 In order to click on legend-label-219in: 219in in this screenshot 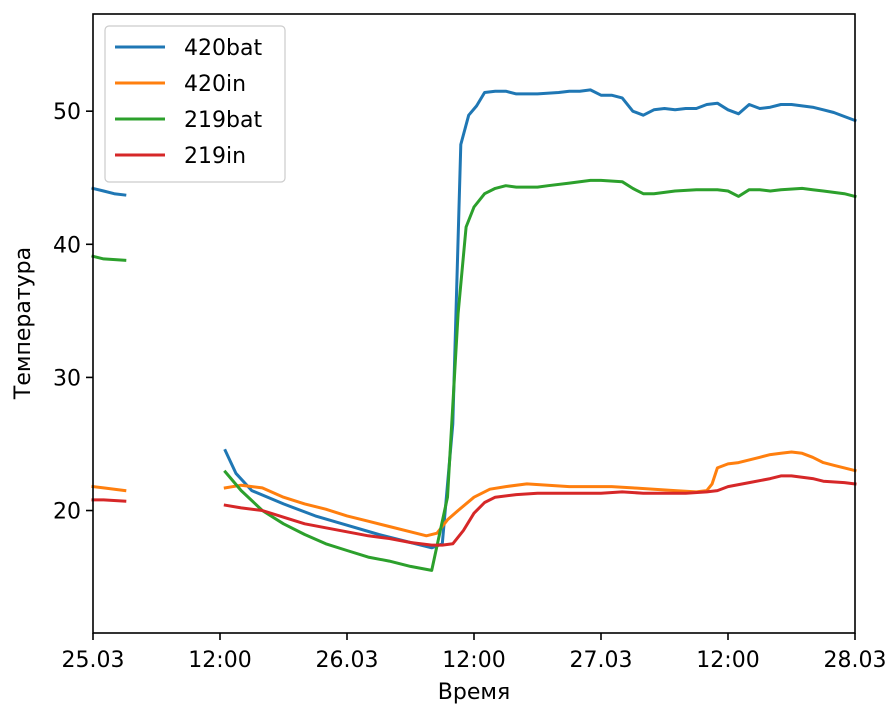, I will do `click(215, 156)`.